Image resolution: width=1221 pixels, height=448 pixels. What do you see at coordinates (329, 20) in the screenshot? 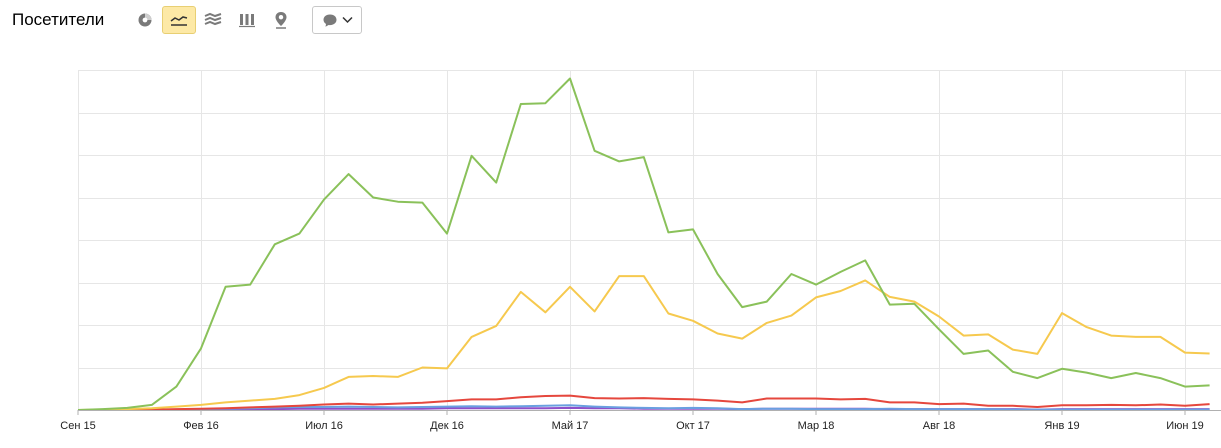
I see `comment-icon` at bounding box center [329, 20].